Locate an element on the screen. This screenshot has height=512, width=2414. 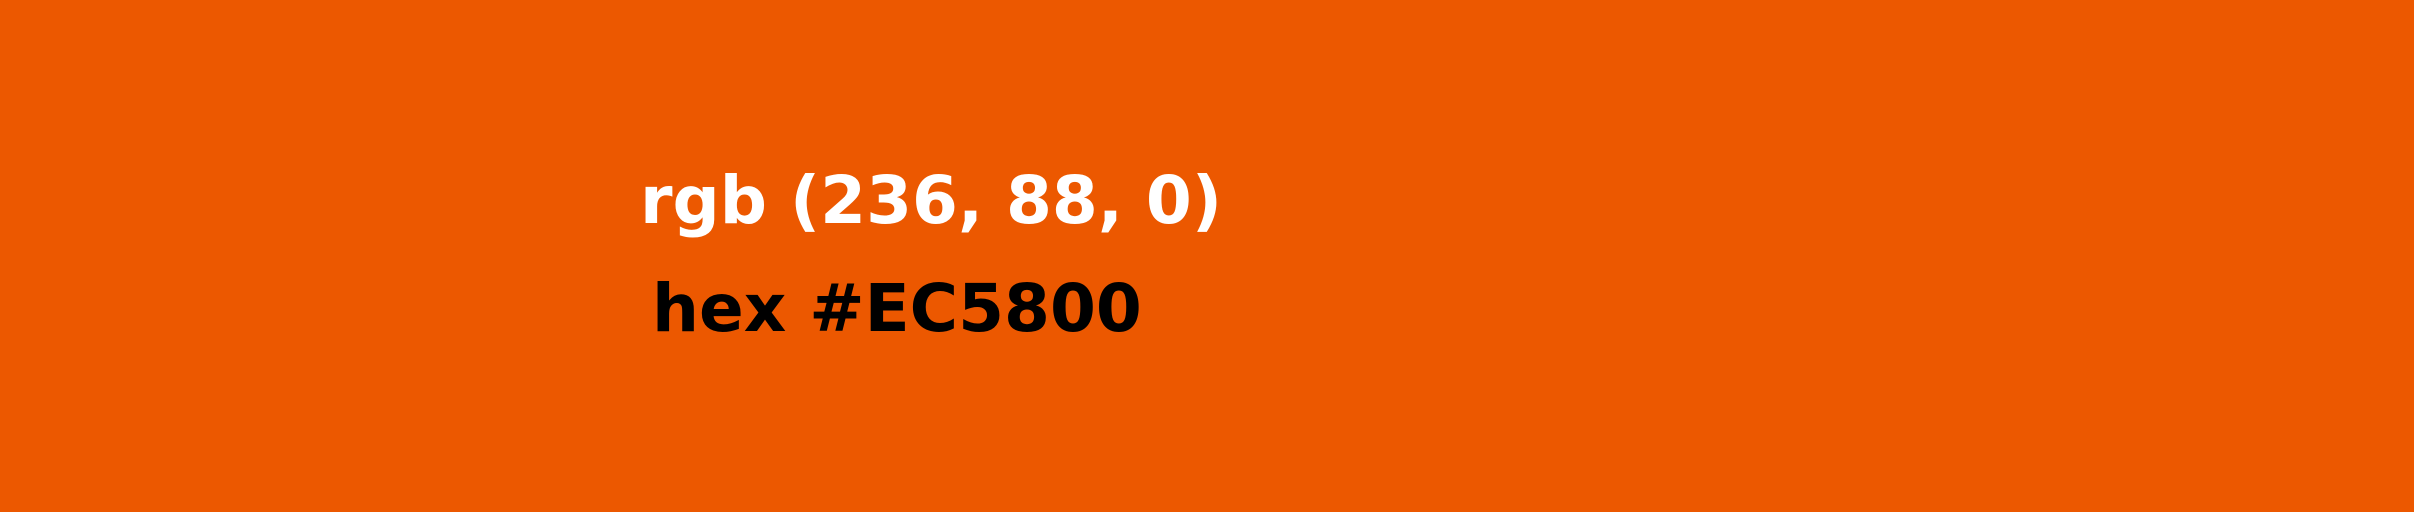
rgb-value-label: rgb (236, 88, 0) is located at coordinates (931, 200).